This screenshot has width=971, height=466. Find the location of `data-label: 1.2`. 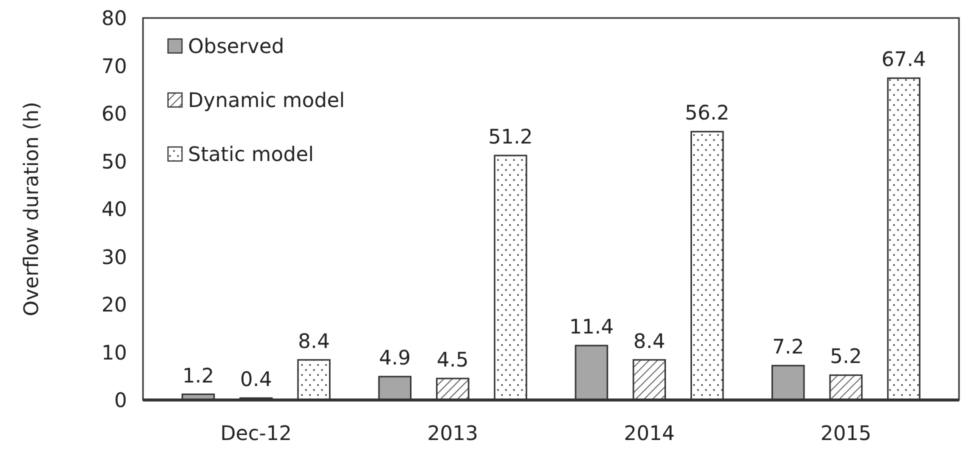

data-label: 1.2 is located at coordinates (198, 375).